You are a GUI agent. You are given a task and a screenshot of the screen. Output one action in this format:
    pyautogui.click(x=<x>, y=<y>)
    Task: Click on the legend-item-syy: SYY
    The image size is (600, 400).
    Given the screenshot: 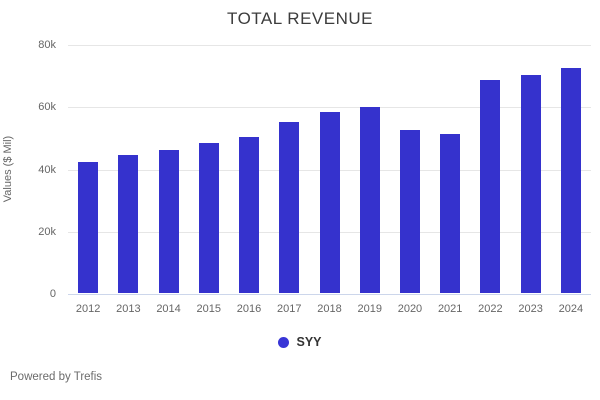 What is the action you would take?
    pyautogui.click(x=300, y=342)
    